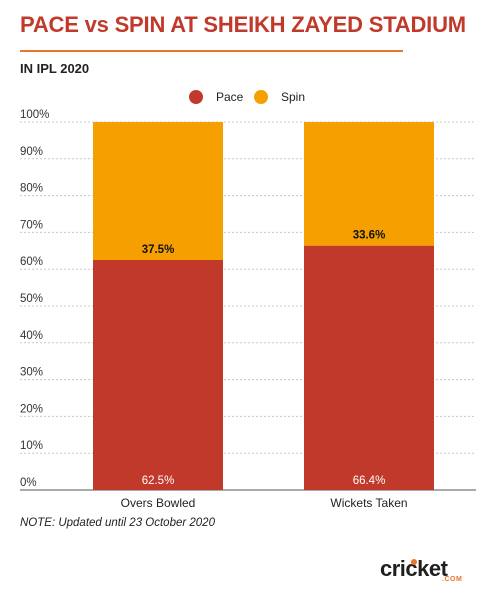  Describe the element at coordinates (158, 250) in the screenshot. I see `data-label: 37.5%` at that location.